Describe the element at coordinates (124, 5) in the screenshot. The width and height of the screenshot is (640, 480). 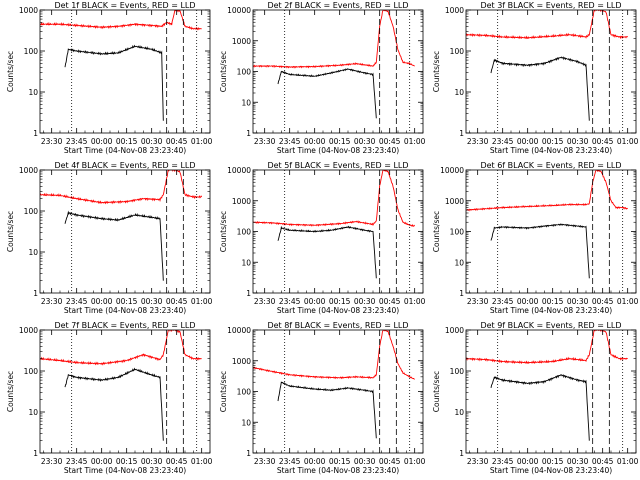
I see `chart-title: Det 1f BLACK = Events, RED = LLD` at that location.